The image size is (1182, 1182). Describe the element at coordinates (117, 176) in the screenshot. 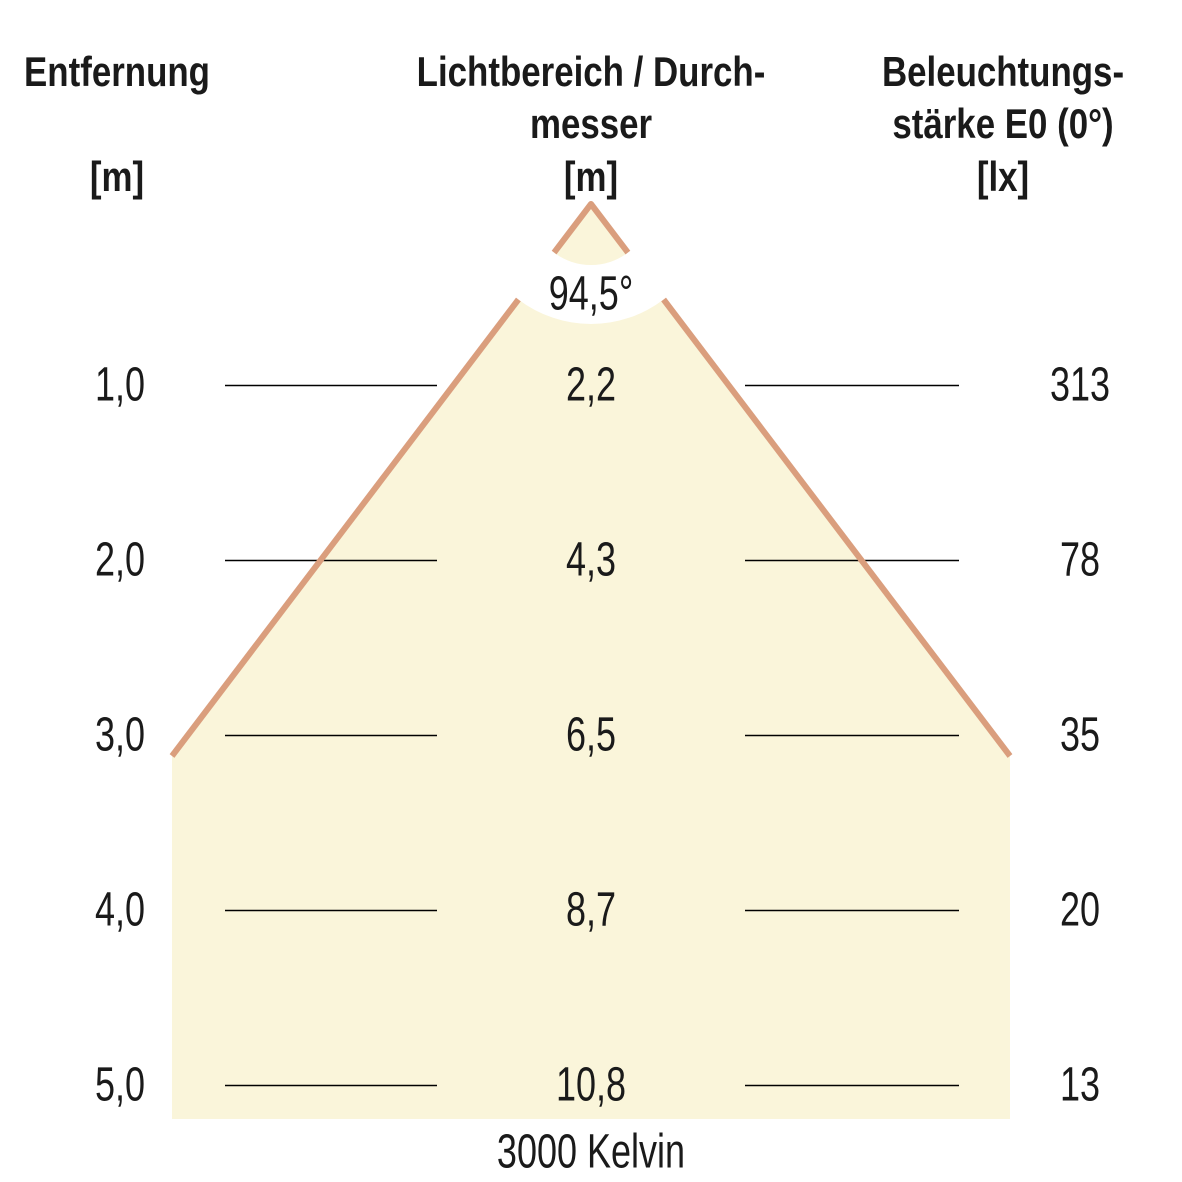

I see `header-distance-unit: [m]` at that location.